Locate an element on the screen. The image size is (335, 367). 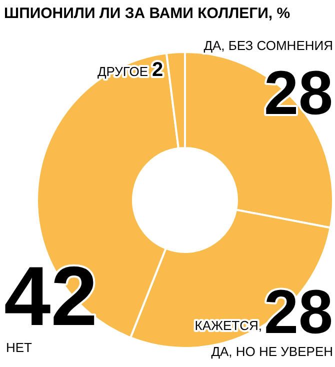
data-label: 2 is located at coordinates (158, 70).